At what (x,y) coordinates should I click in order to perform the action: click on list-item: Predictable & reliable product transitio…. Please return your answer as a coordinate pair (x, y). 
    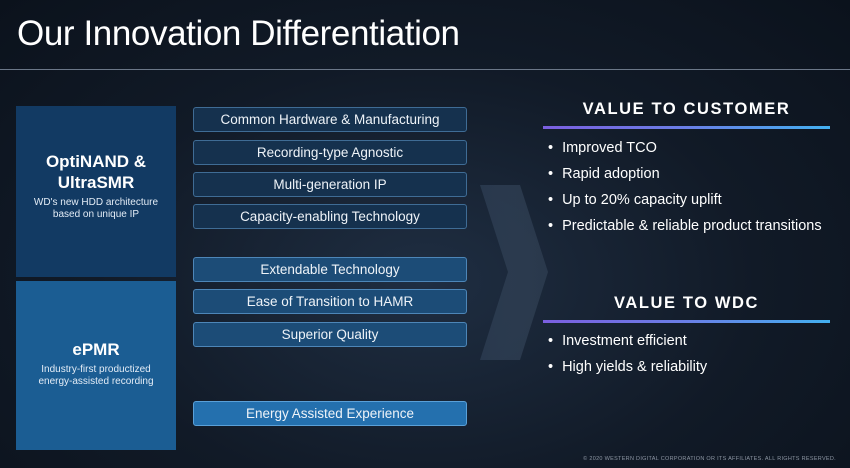
    Looking at the image, I should click on (685, 226).